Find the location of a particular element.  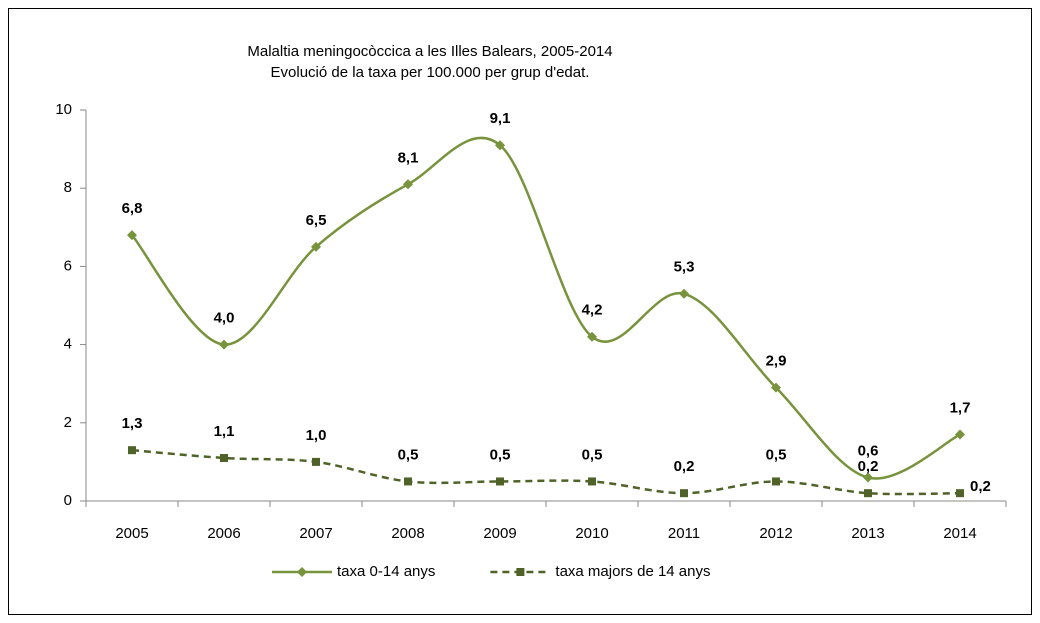

y-tick-label: 6 is located at coordinates (68, 265).